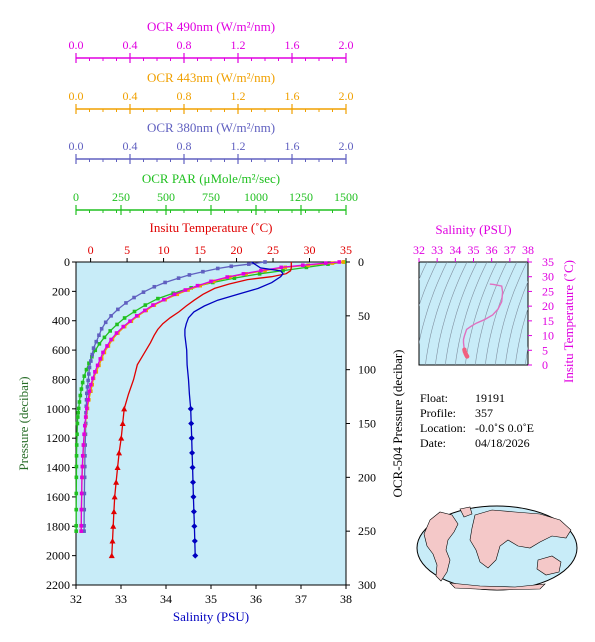 The width and height of the screenshot is (595, 642). What do you see at coordinates (211, 127) in the screenshot?
I see `ocr380-axis-label: OCR 380nm (W/m²/nm)` at bounding box center [211, 127].